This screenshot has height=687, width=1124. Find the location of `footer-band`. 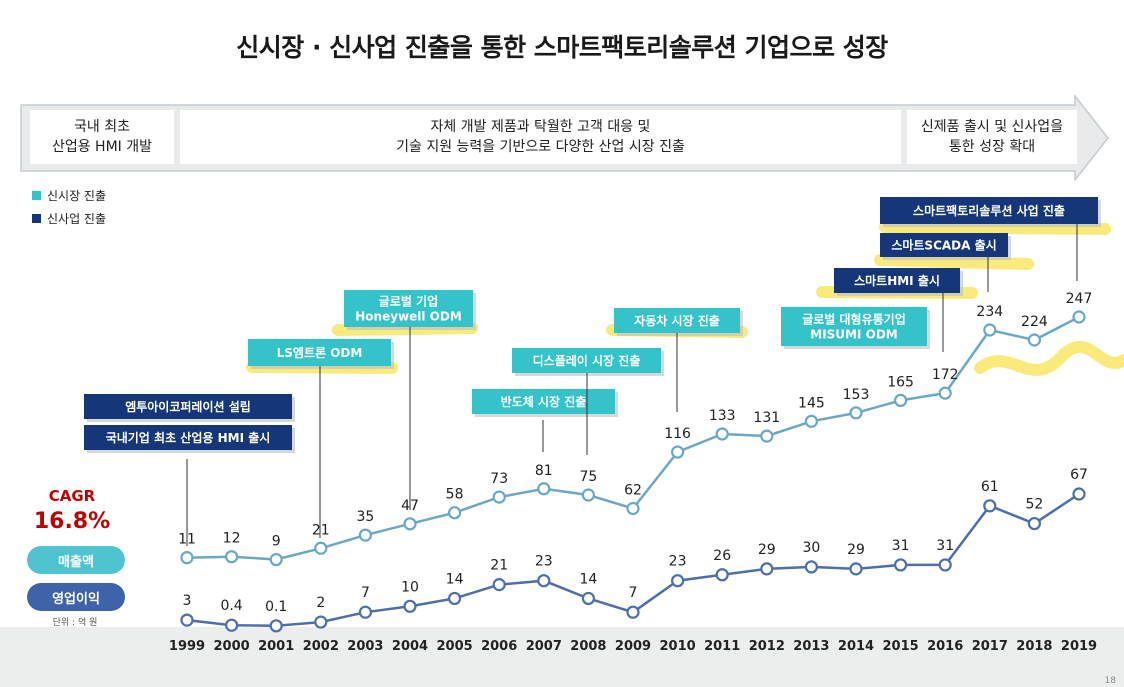

footer-band is located at coordinates (562, 657).